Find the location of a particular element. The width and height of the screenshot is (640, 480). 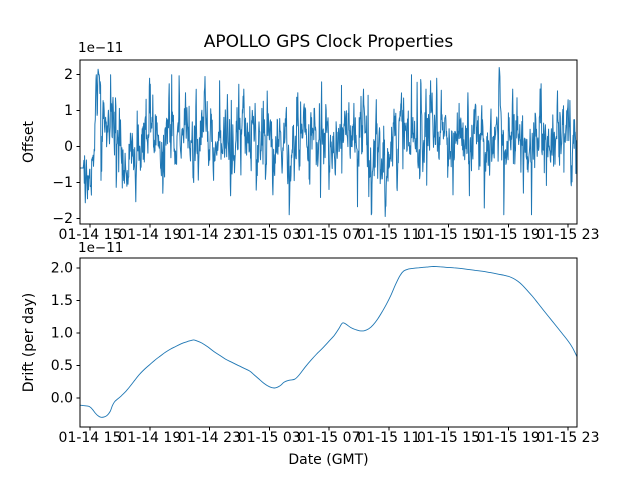

y-tick-label: 1 is located at coordinates (68, 111).